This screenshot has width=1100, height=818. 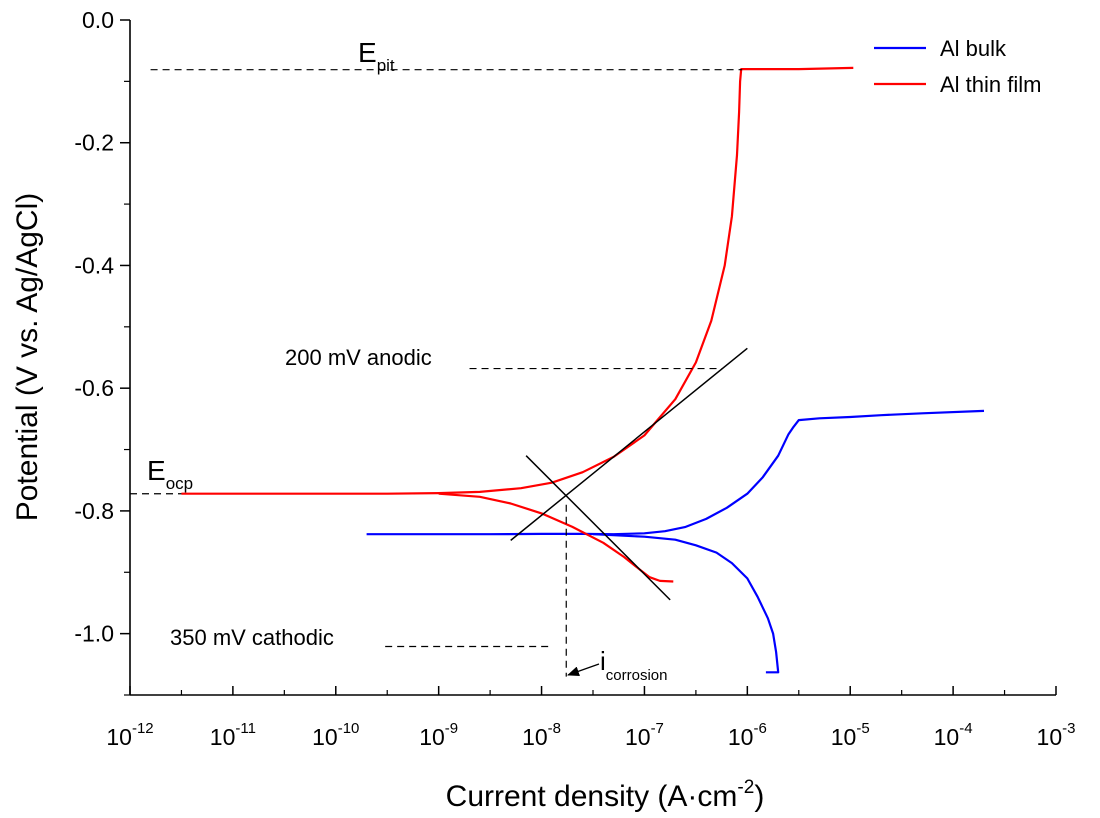 I want to click on icorrosion-arrow, so click(x=583, y=670).